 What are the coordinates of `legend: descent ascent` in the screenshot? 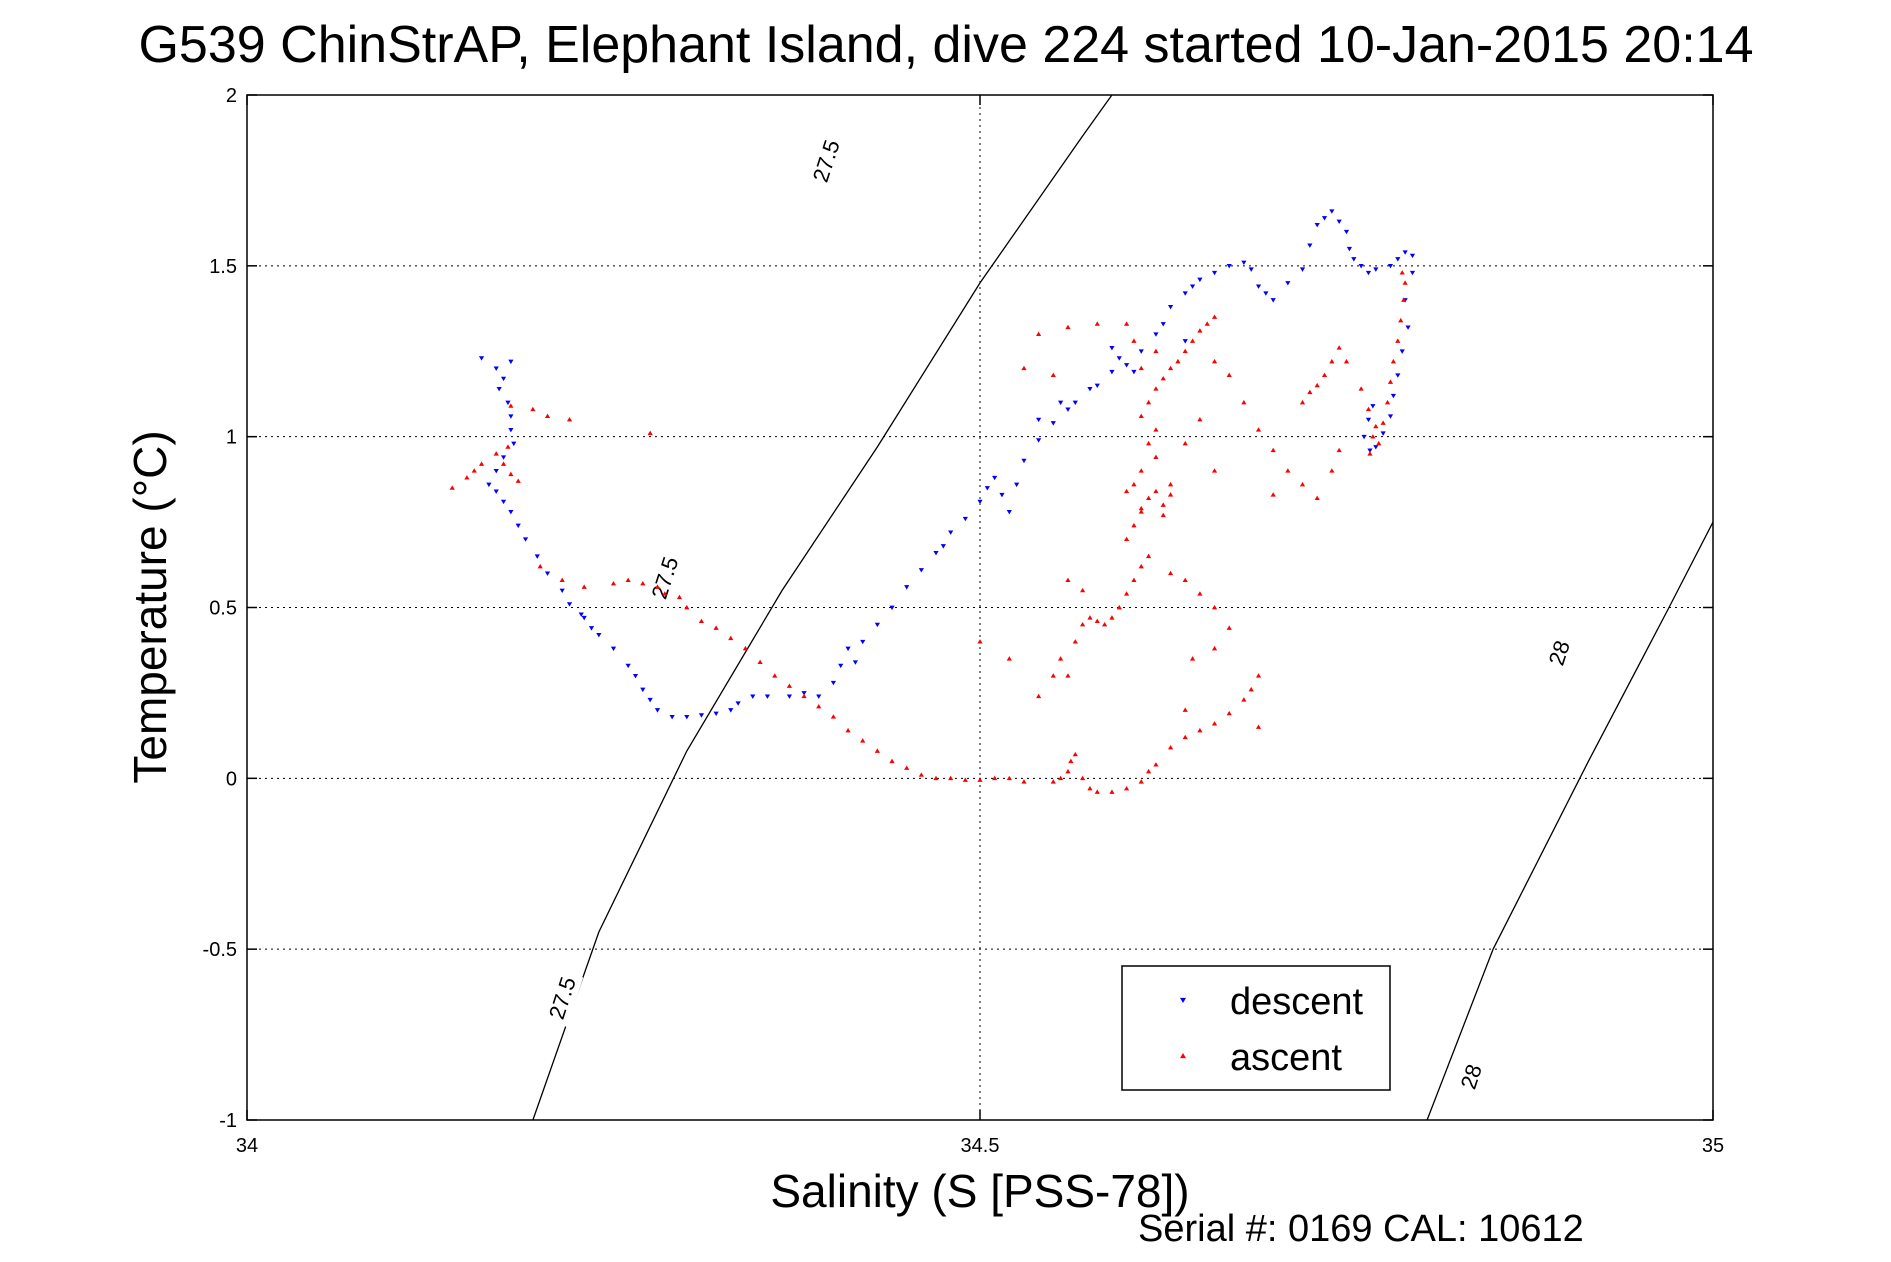 It's located at (1256, 1028).